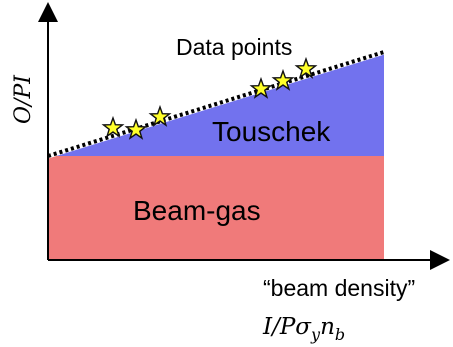 The height and width of the screenshot is (347, 453). I want to click on touschek-label: Touschek, so click(271, 131).